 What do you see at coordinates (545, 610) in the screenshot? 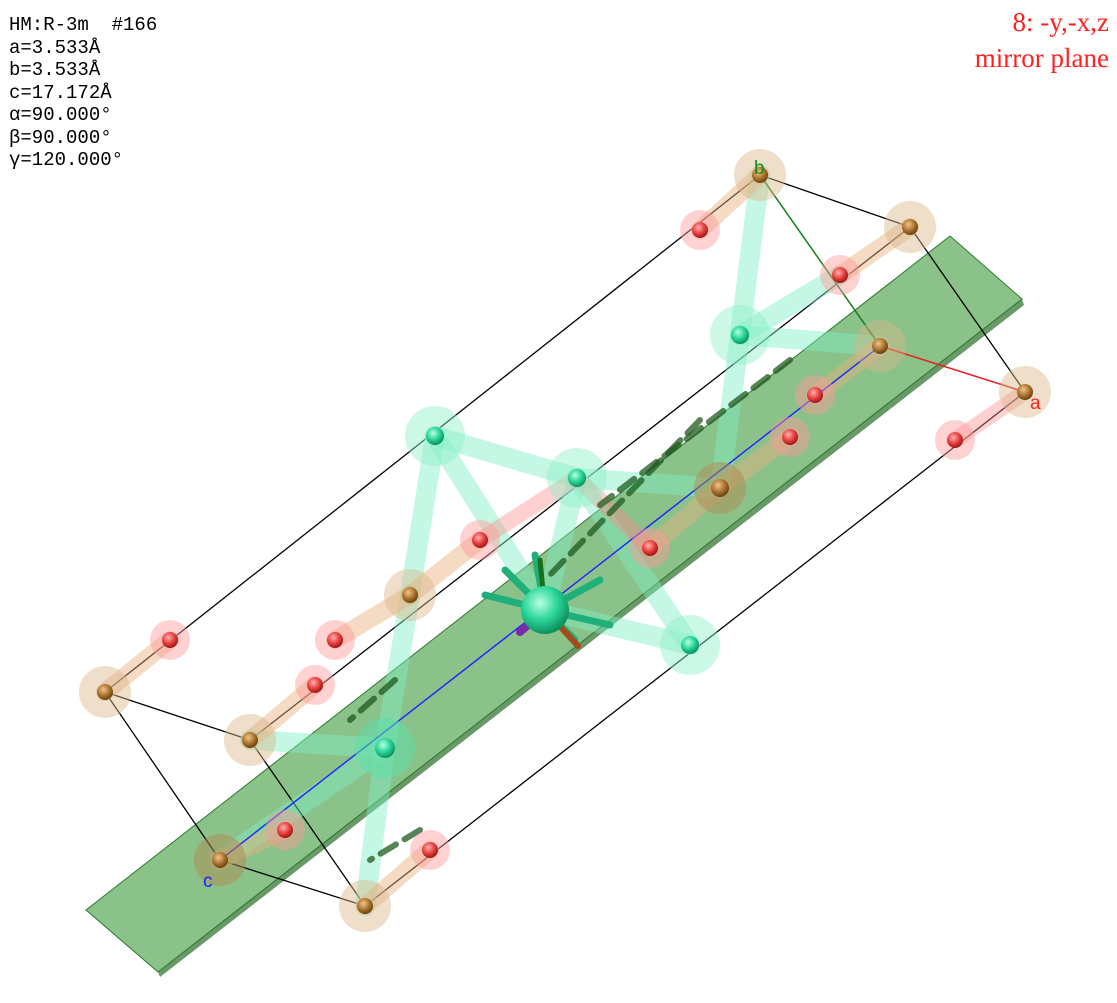
I see `central-green-atom` at bounding box center [545, 610].